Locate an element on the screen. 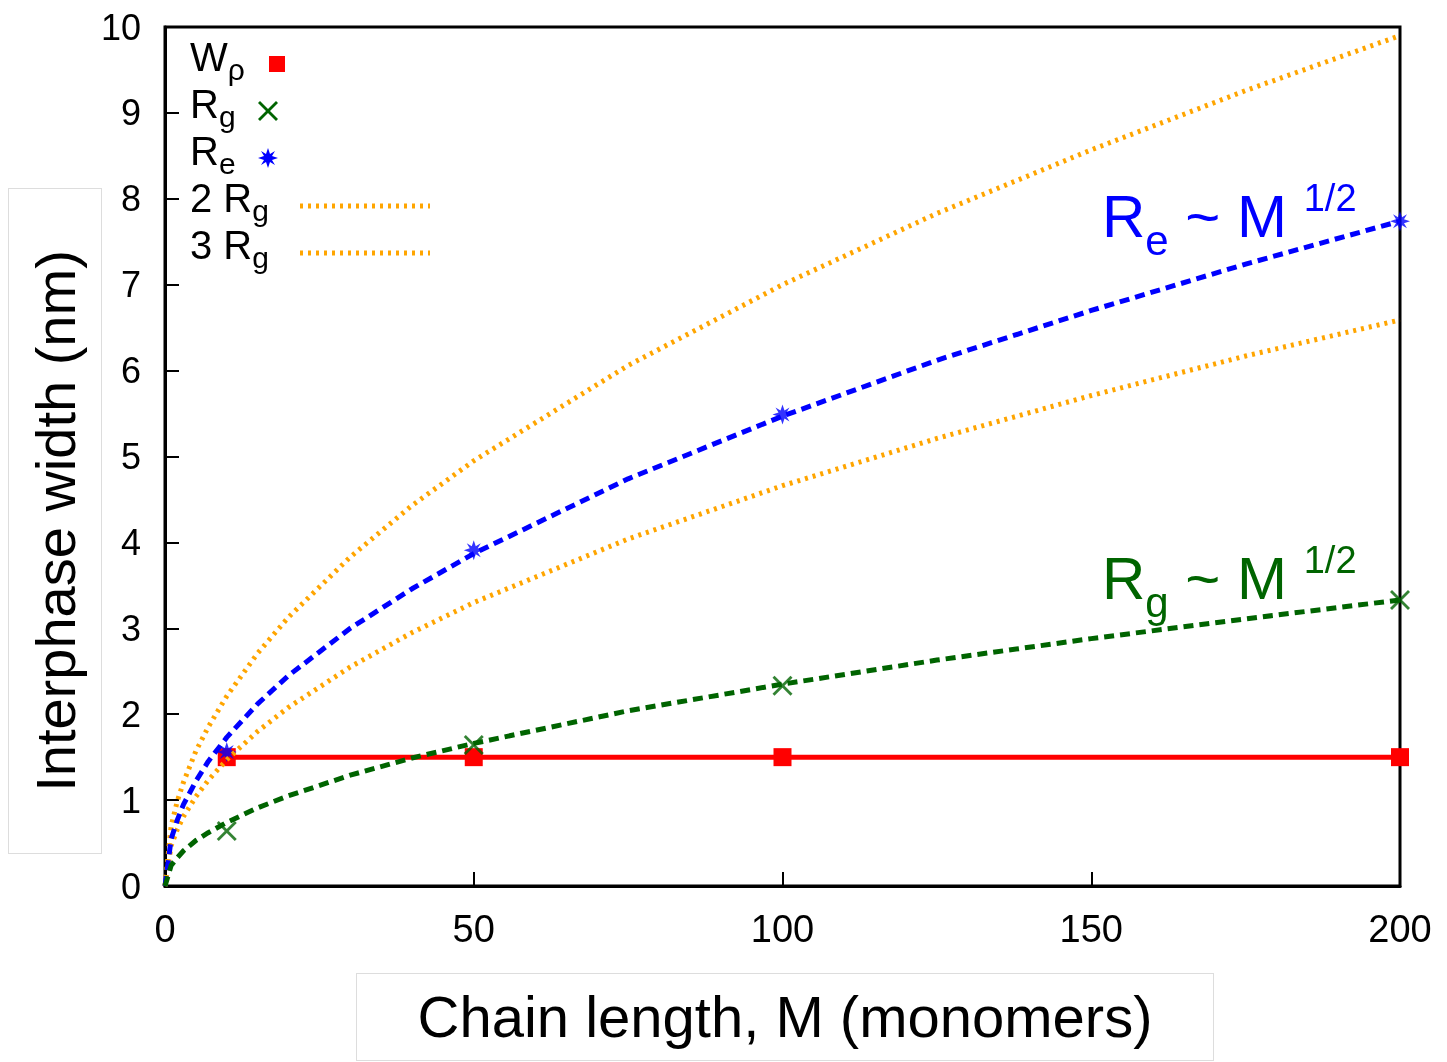 This screenshot has width=1447, height=1062. y-tick-label: 10 is located at coordinates (120, 27).